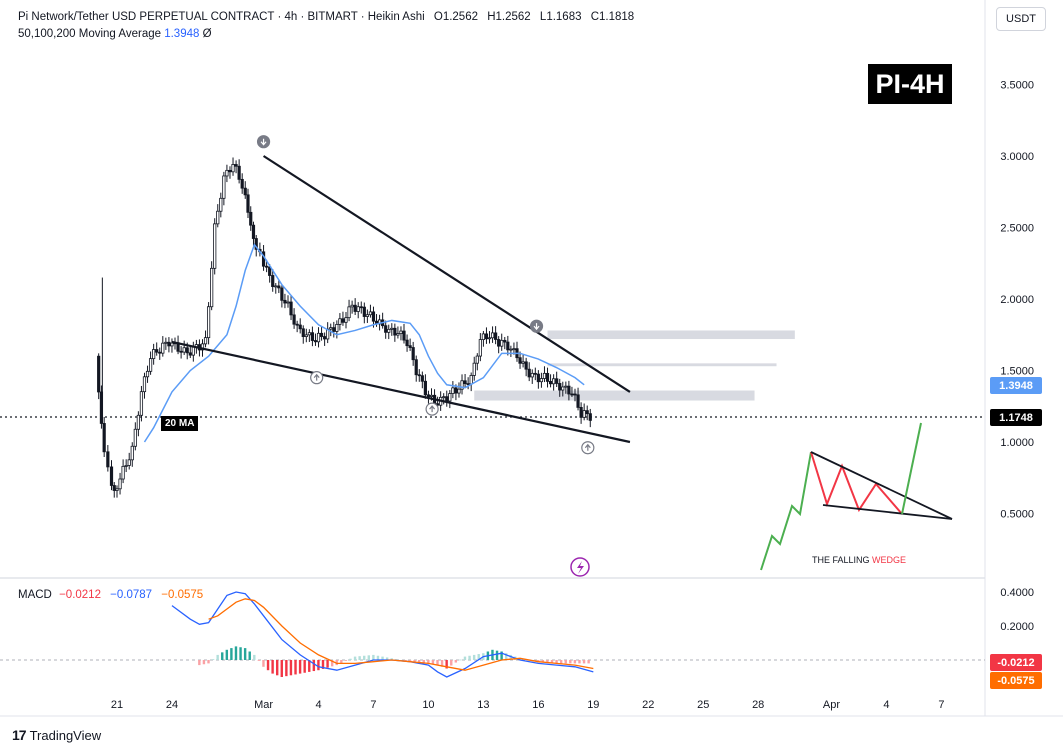  Describe the element at coordinates (758, 705) in the screenshot. I see `time-tick-label: 28` at that location.